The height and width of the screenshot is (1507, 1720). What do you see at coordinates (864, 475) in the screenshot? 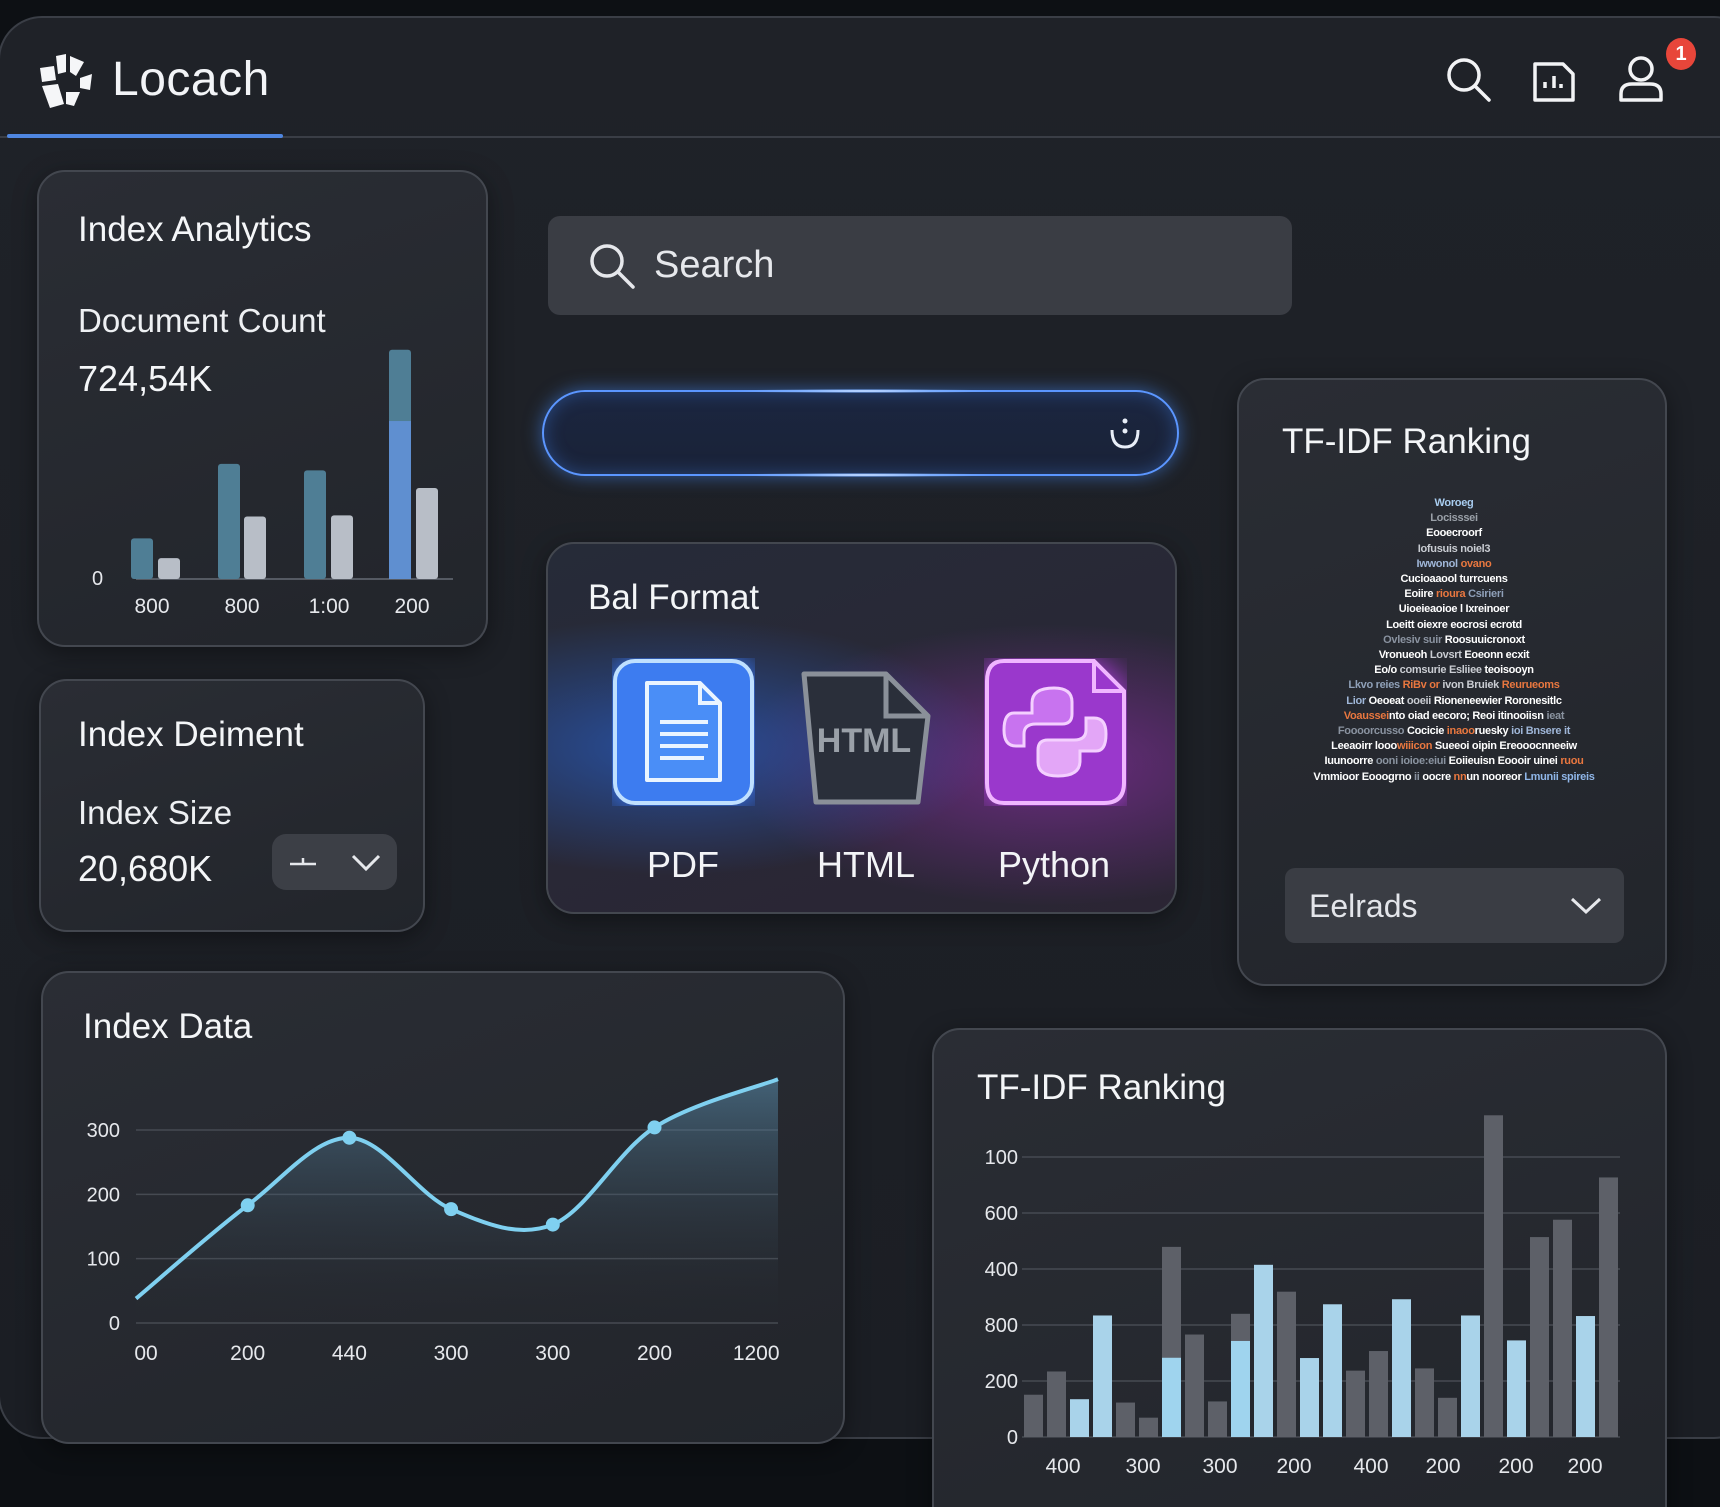
I see `glow-streak` at bounding box center [864, 475].